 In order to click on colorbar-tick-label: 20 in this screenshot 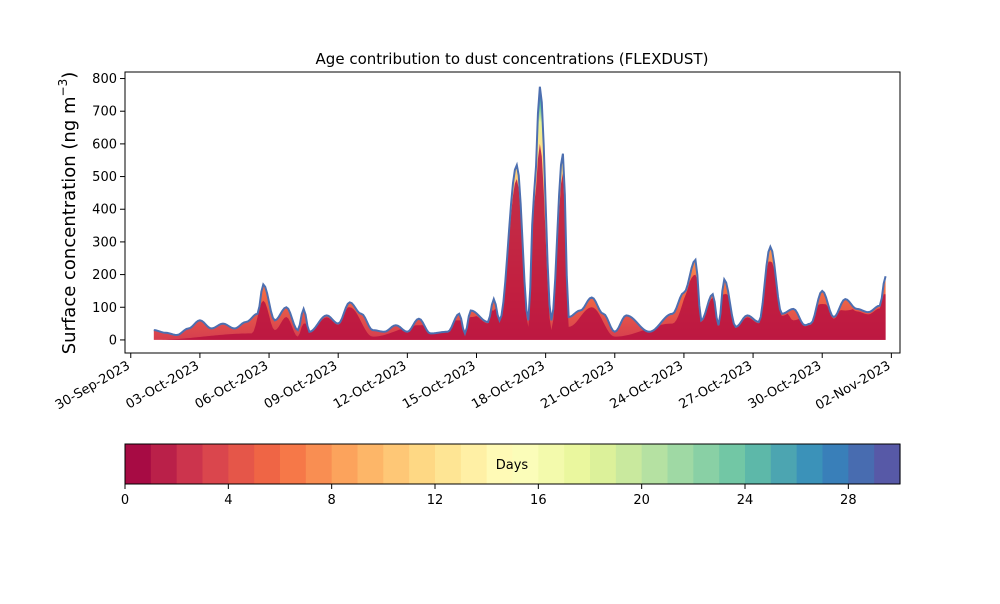, I will do `click(641, 500)`.